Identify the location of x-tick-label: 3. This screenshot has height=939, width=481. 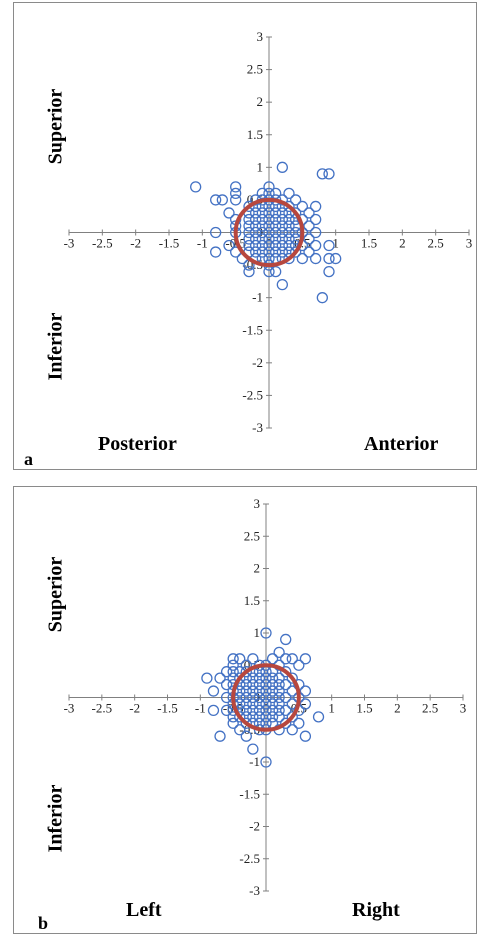
(463, 708).